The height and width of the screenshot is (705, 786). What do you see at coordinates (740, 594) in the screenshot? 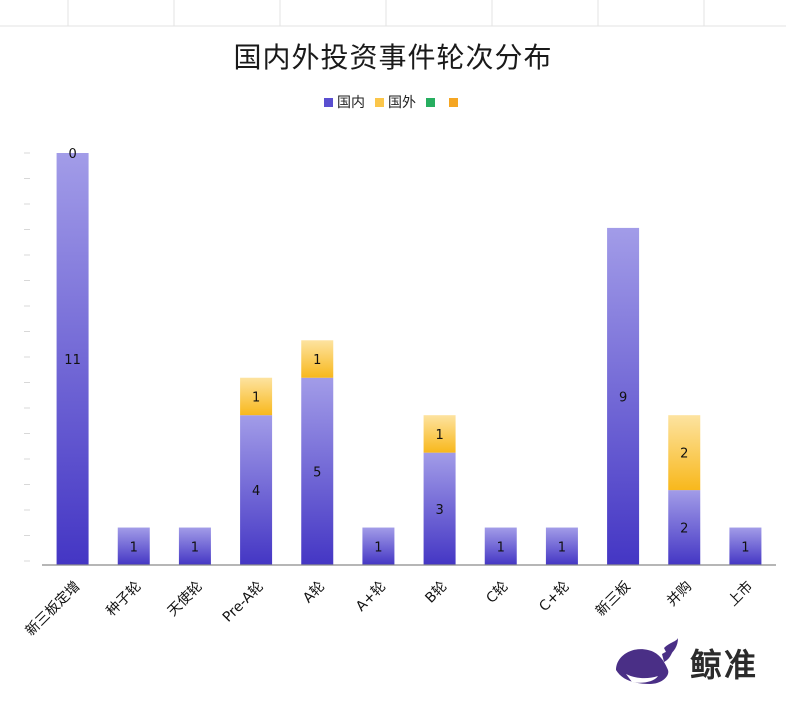
I see `x-tick-label: 上市` at bounding box center [740, 594].